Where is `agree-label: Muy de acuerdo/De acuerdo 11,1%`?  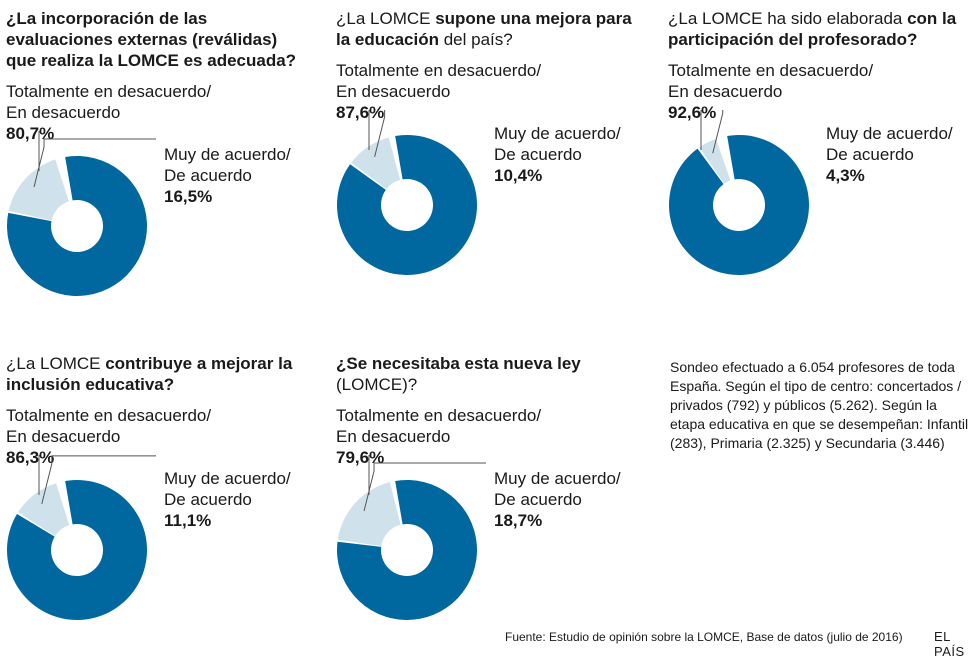
agree-label: Muy de acuerdo/De acuerdo 11,1% is located at coordinates (227, 499).